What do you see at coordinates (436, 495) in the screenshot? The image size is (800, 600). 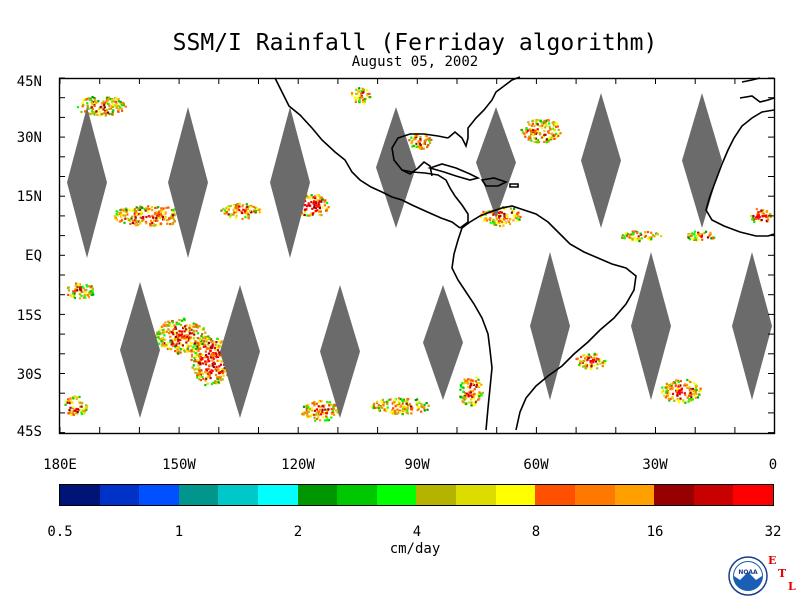 I see `colorbar-segment` at bounding box center [436, 495].